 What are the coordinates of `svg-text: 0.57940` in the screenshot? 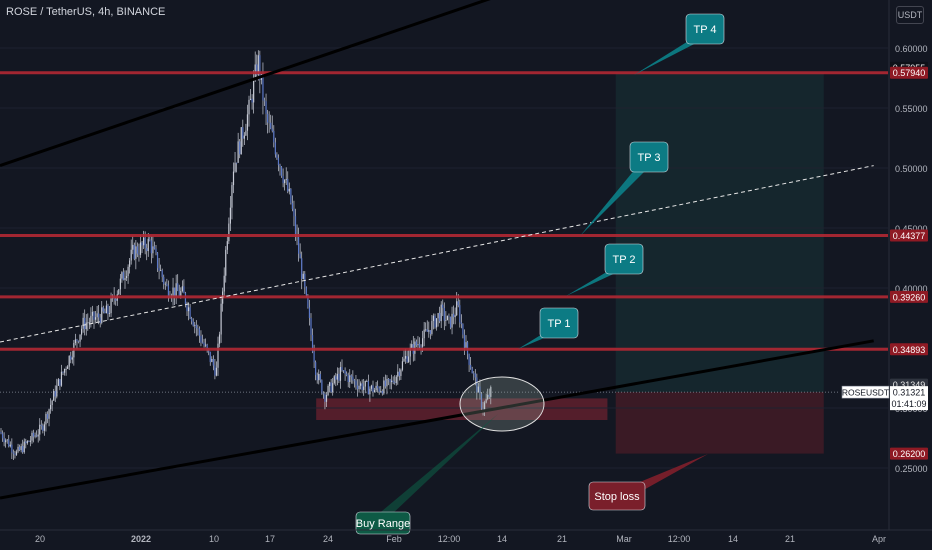 It's located at (909, 73).